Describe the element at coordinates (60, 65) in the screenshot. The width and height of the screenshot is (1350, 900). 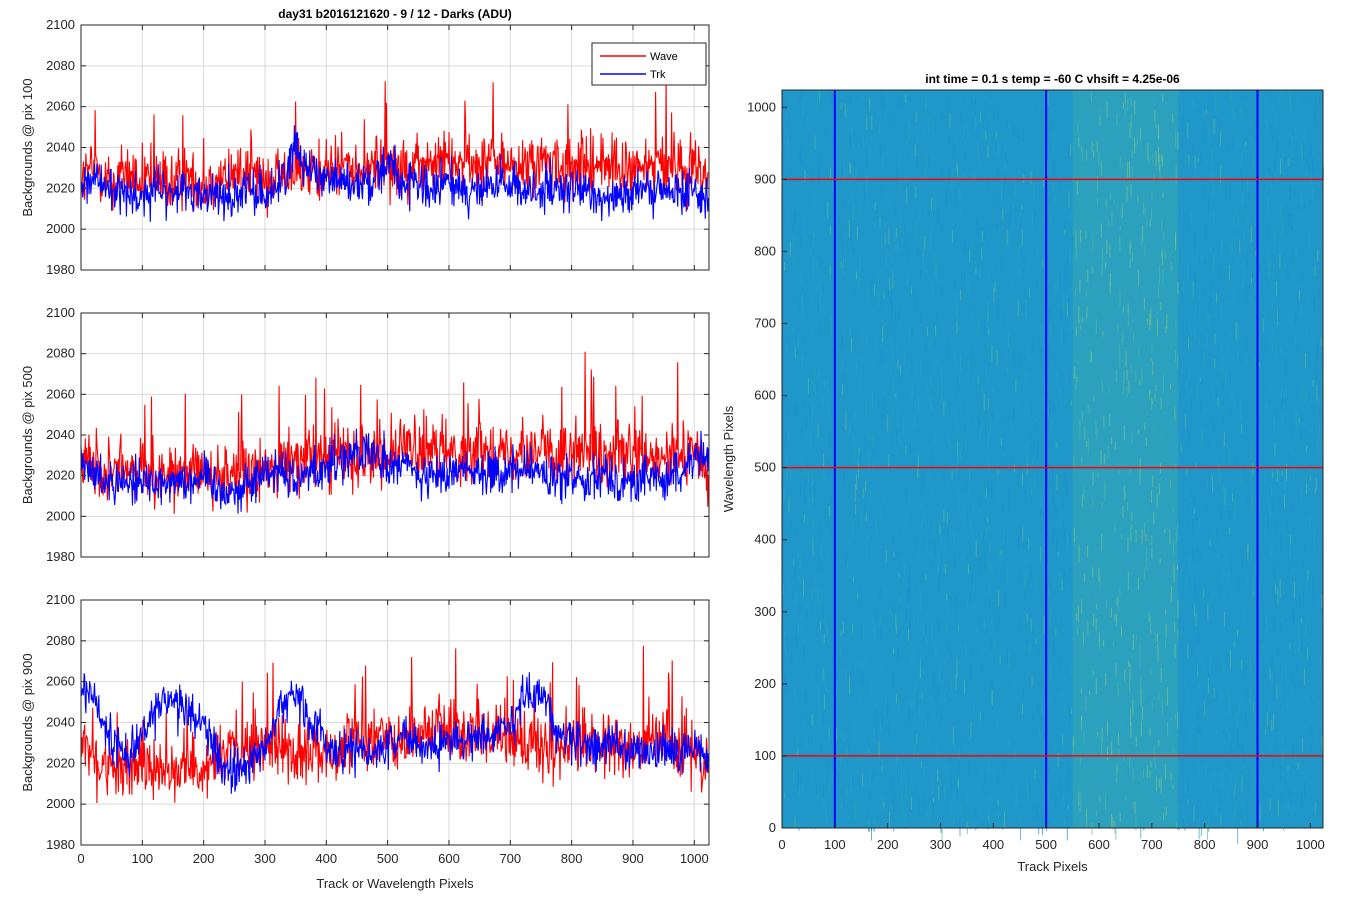
I see `y-tick-label: 2080` at that location.